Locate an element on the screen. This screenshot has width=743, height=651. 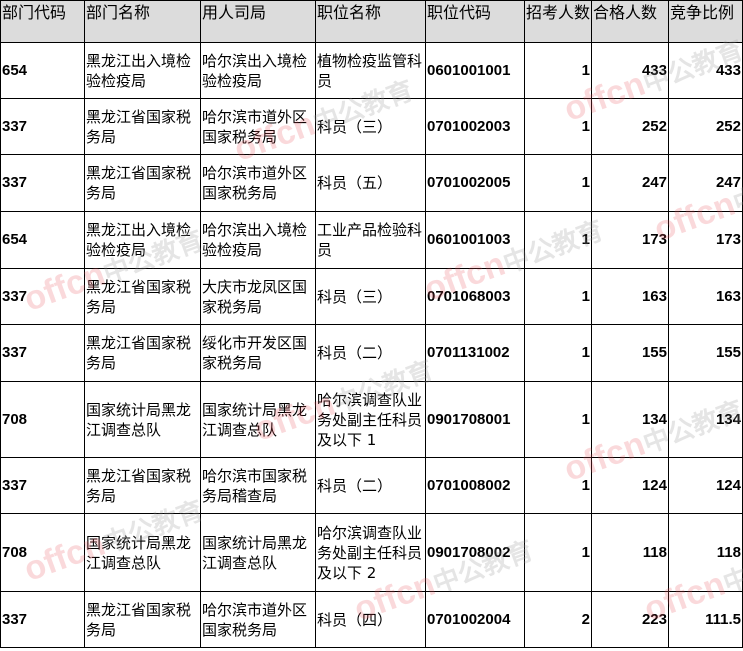
cell-qualified: 118 is located at coordinates (630, 552).